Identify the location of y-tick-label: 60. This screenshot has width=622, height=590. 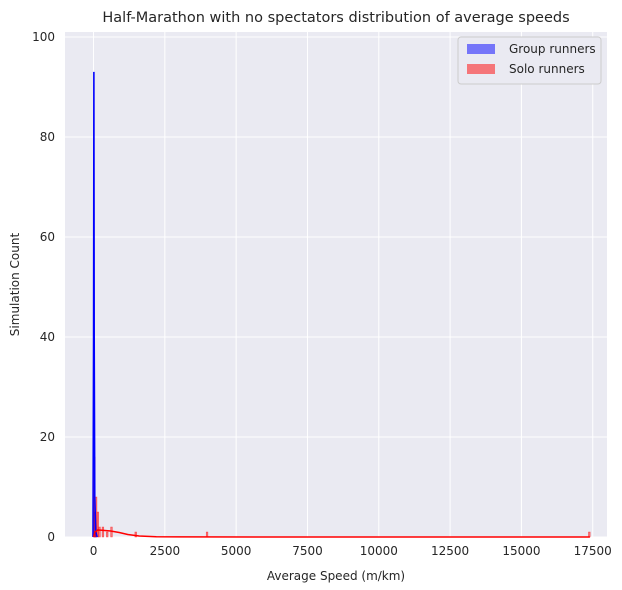
(47, 237).